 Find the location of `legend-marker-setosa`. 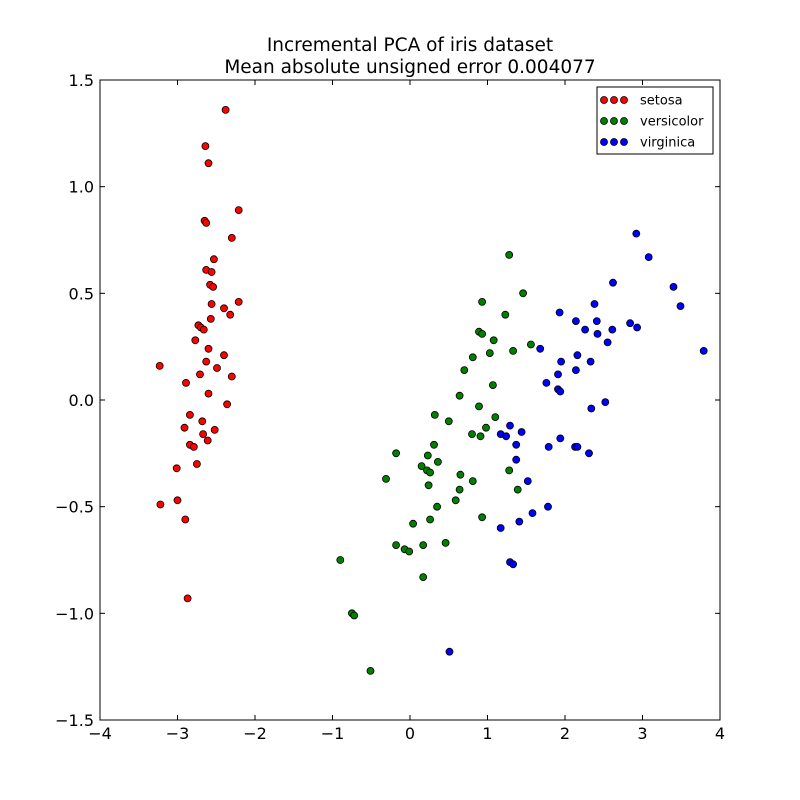

legend-marker-setosa is located at coordinates (614, 100).